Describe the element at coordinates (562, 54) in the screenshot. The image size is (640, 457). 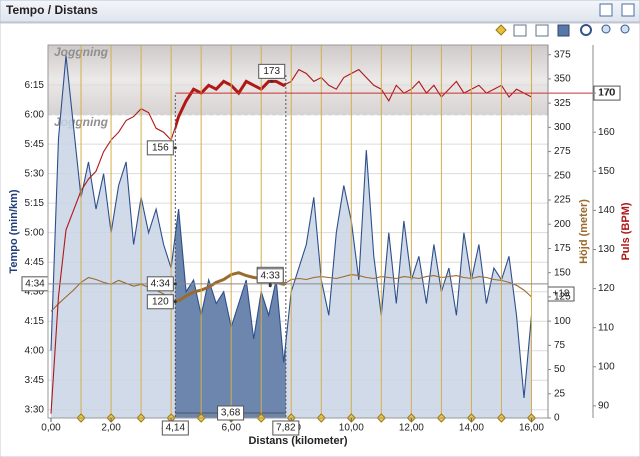
I see `y2-tick-label: 375` at that location.